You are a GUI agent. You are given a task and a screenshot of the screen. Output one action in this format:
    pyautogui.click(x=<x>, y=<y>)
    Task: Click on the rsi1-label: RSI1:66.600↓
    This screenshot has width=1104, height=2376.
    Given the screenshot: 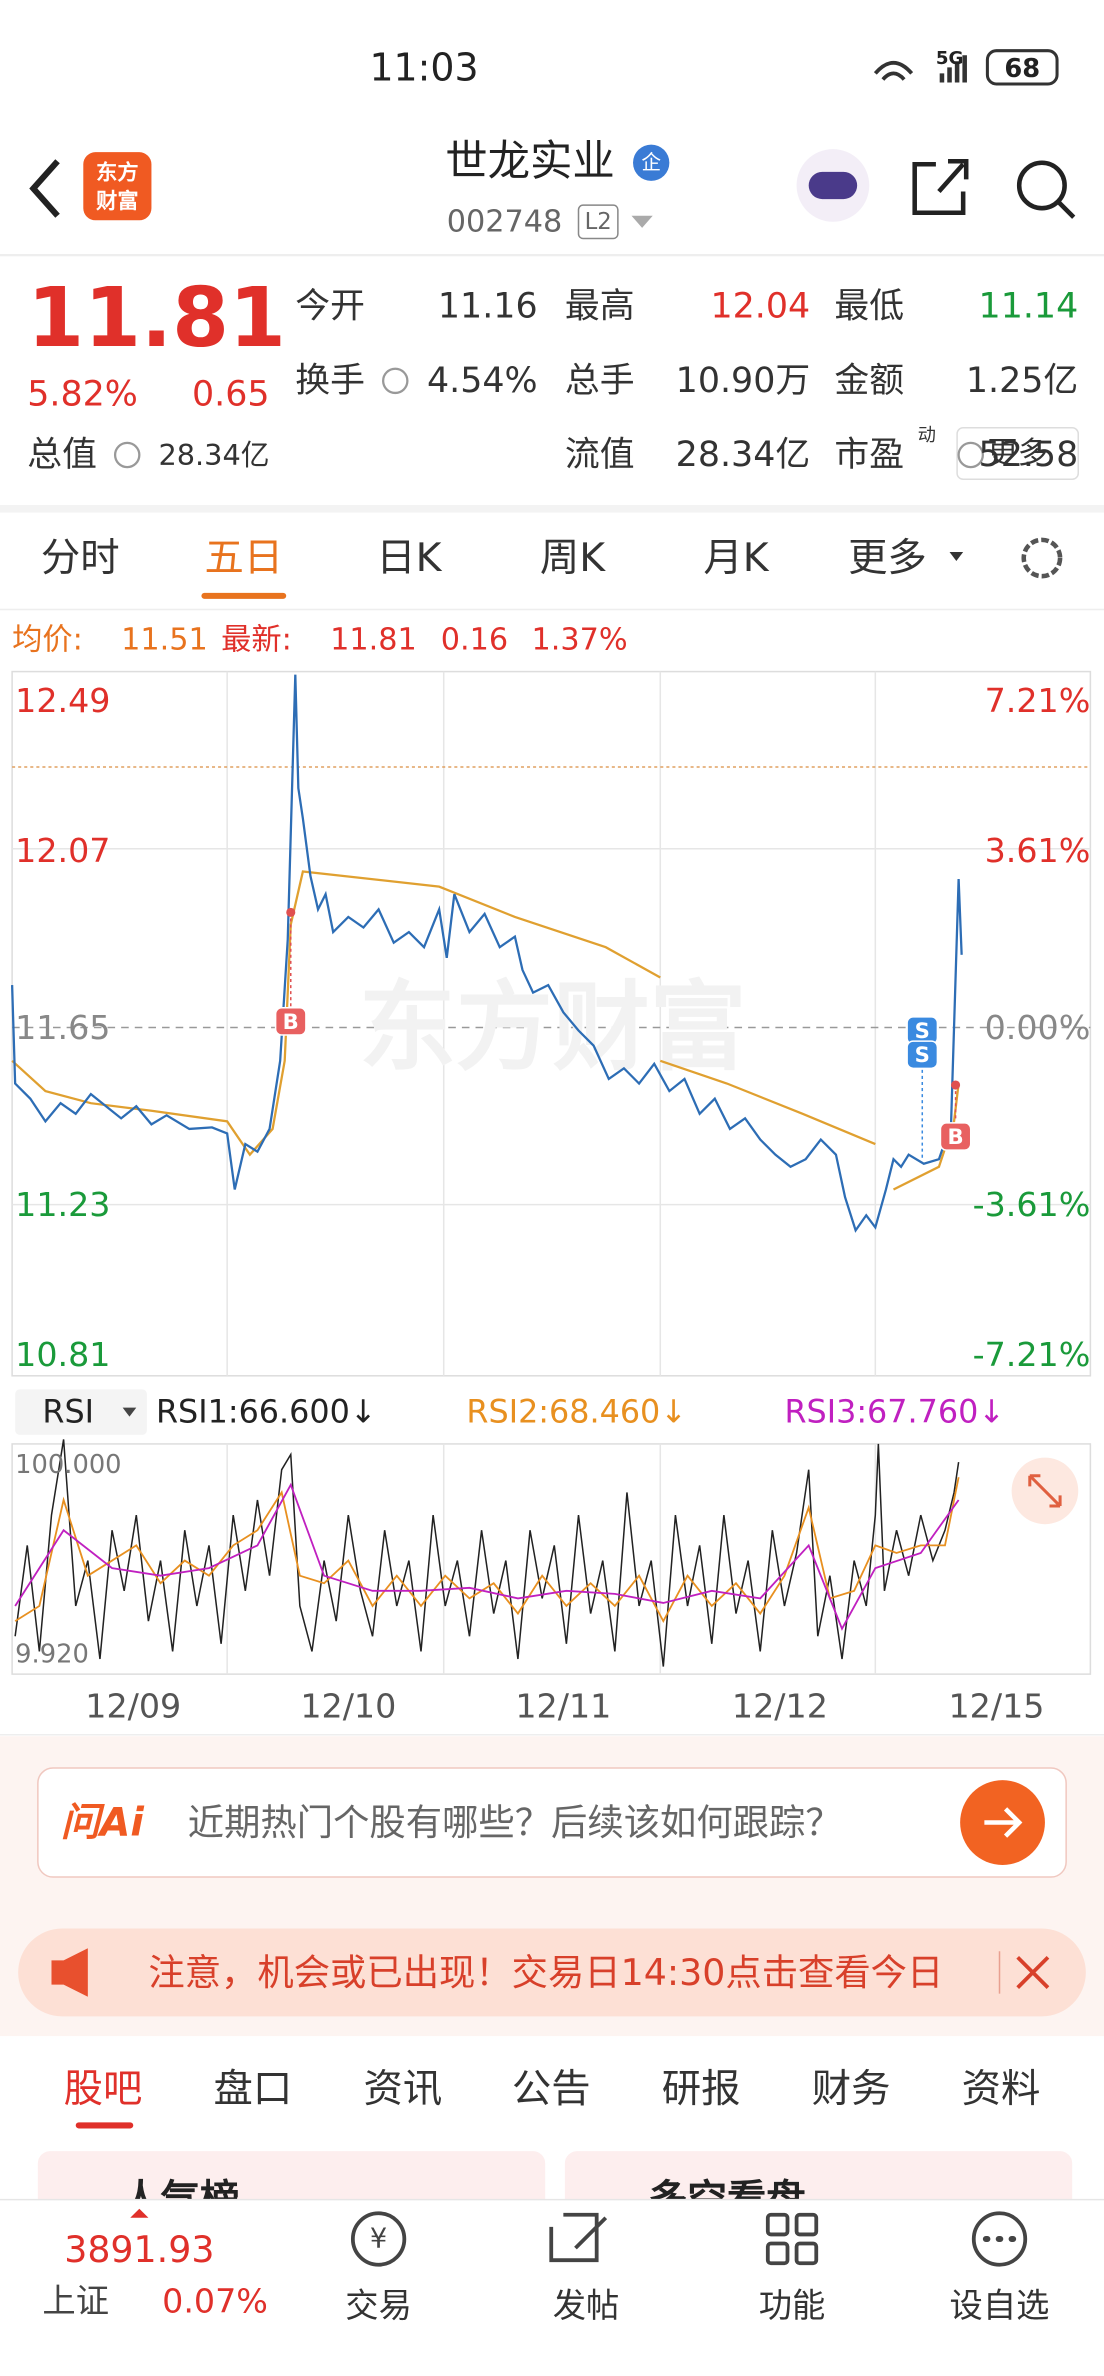 What is the action you would take?
    pyautogui.click(x=266, y=1412)
    